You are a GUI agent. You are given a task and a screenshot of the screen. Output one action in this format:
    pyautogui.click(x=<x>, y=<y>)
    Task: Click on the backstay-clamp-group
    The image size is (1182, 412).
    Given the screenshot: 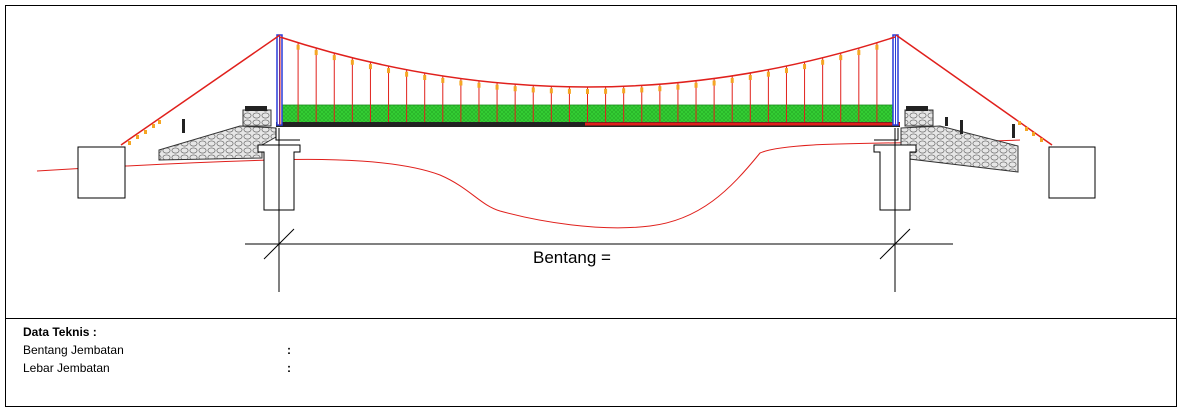 What is the action you would take?
    pyautogui.click(x=585, y=132)
    